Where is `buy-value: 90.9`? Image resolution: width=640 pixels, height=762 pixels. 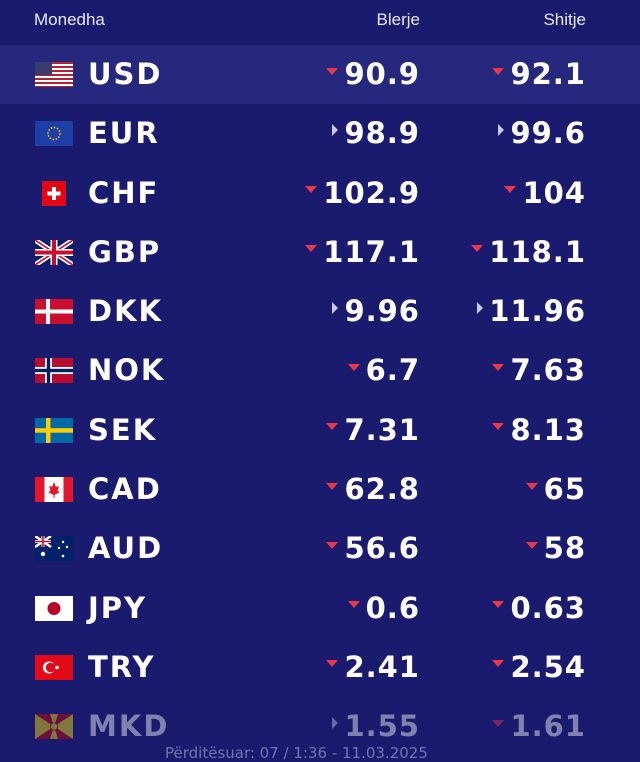
buy-value: 90.9 is located at coordinates (373, 74).